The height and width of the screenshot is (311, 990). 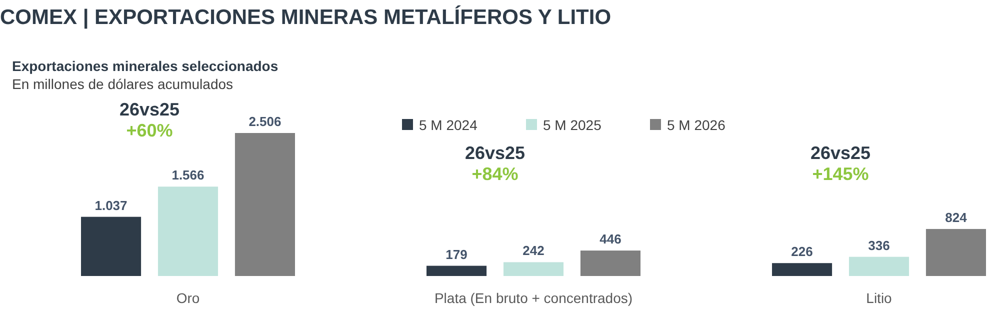 I want to click on text: 26vs25, so click(x=149, y=110).